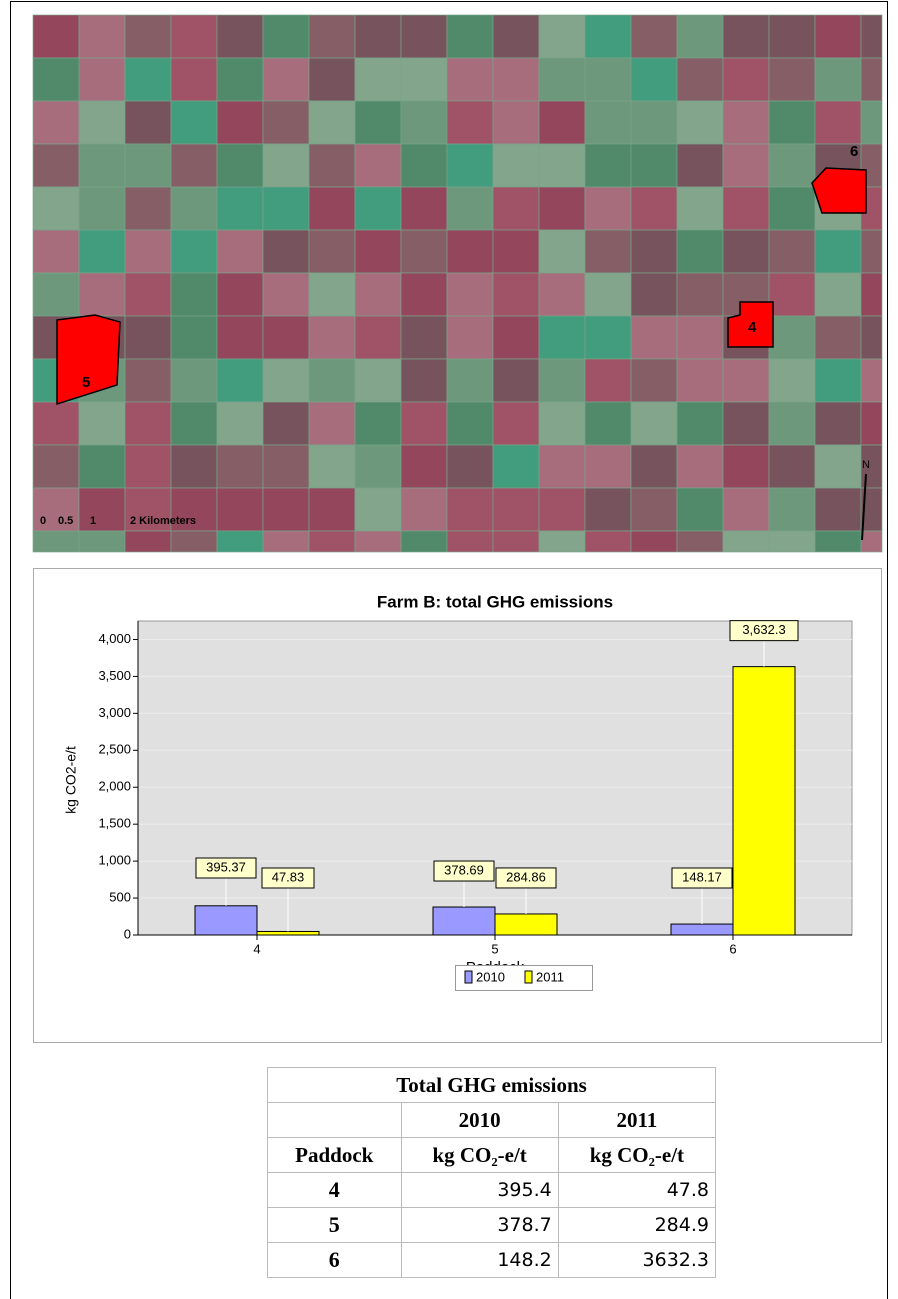 This screenshot has height=1299, width=898. Describe the element at coordinates (524, 978) in the screenshot. I see `legend` at that location.